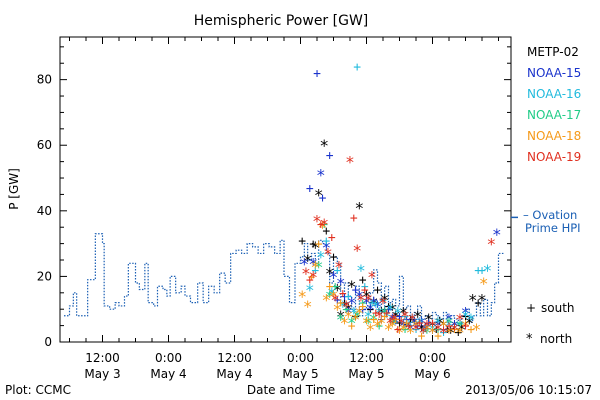  What do you see at coordinates (529, 339) in the screenshot?
I see `north-symbol: *` at bounding box center [529, 339].